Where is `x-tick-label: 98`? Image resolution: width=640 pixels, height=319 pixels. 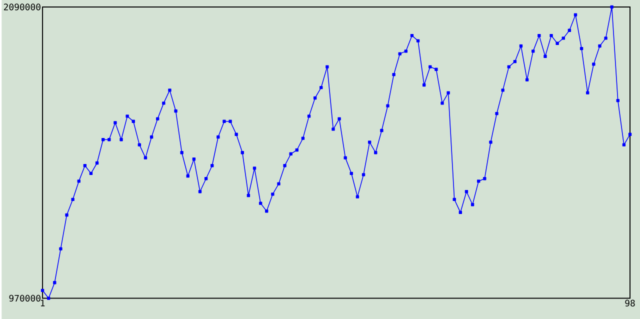
x-tick-label: 98 is located at coordinates (630, 303).